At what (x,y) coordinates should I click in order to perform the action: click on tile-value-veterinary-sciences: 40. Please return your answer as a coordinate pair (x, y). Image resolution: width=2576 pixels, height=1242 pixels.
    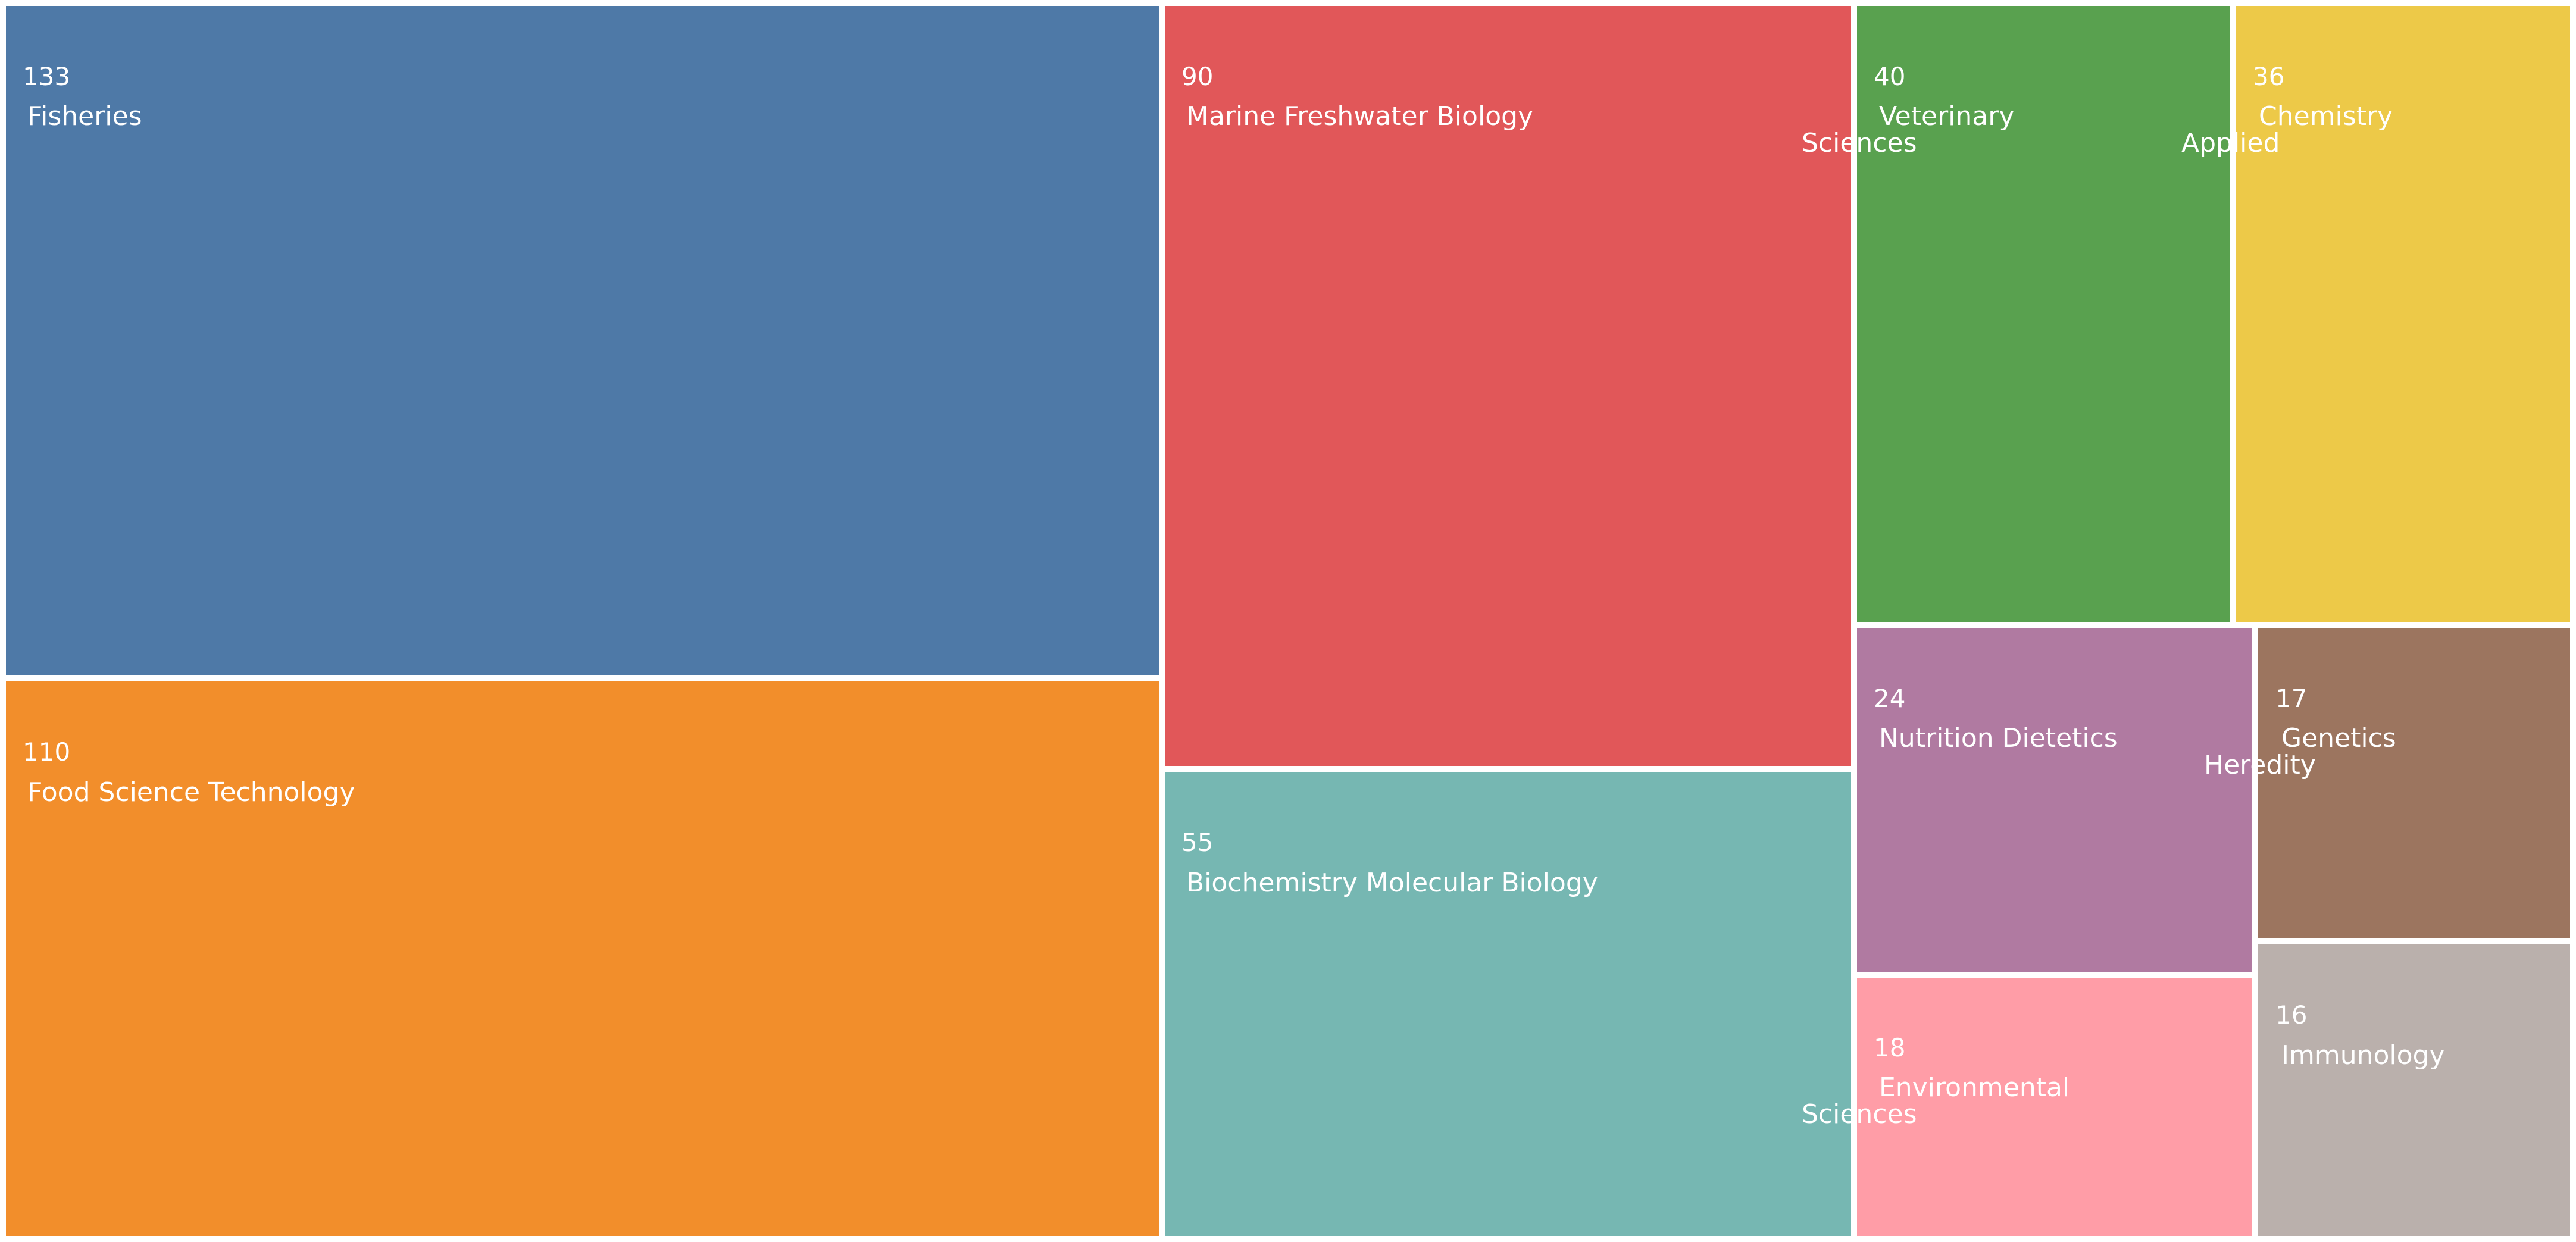
    Looking at the image, I should click on (1889, 76).